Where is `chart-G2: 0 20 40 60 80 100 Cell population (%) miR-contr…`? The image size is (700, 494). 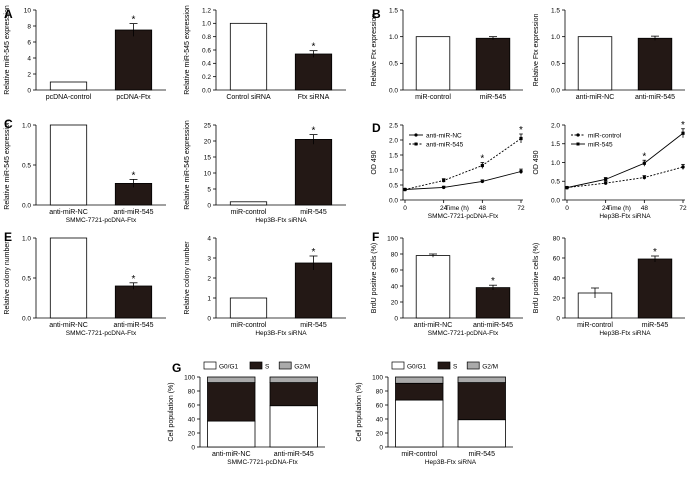 chart-G2: 0 20 40 60 80 100 Cell population (%) miR-contr… is located at coordinates (434, 413).